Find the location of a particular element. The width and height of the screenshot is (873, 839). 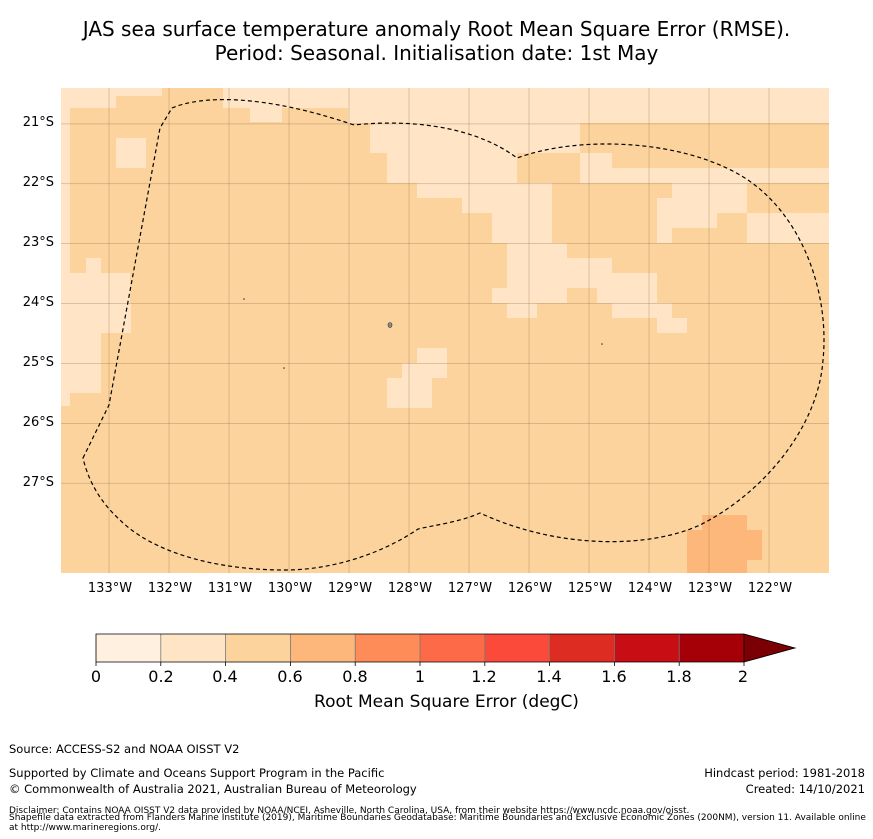

colorbar-label: Root Mean Square Error (degC) is located at coordinates (446, 702).